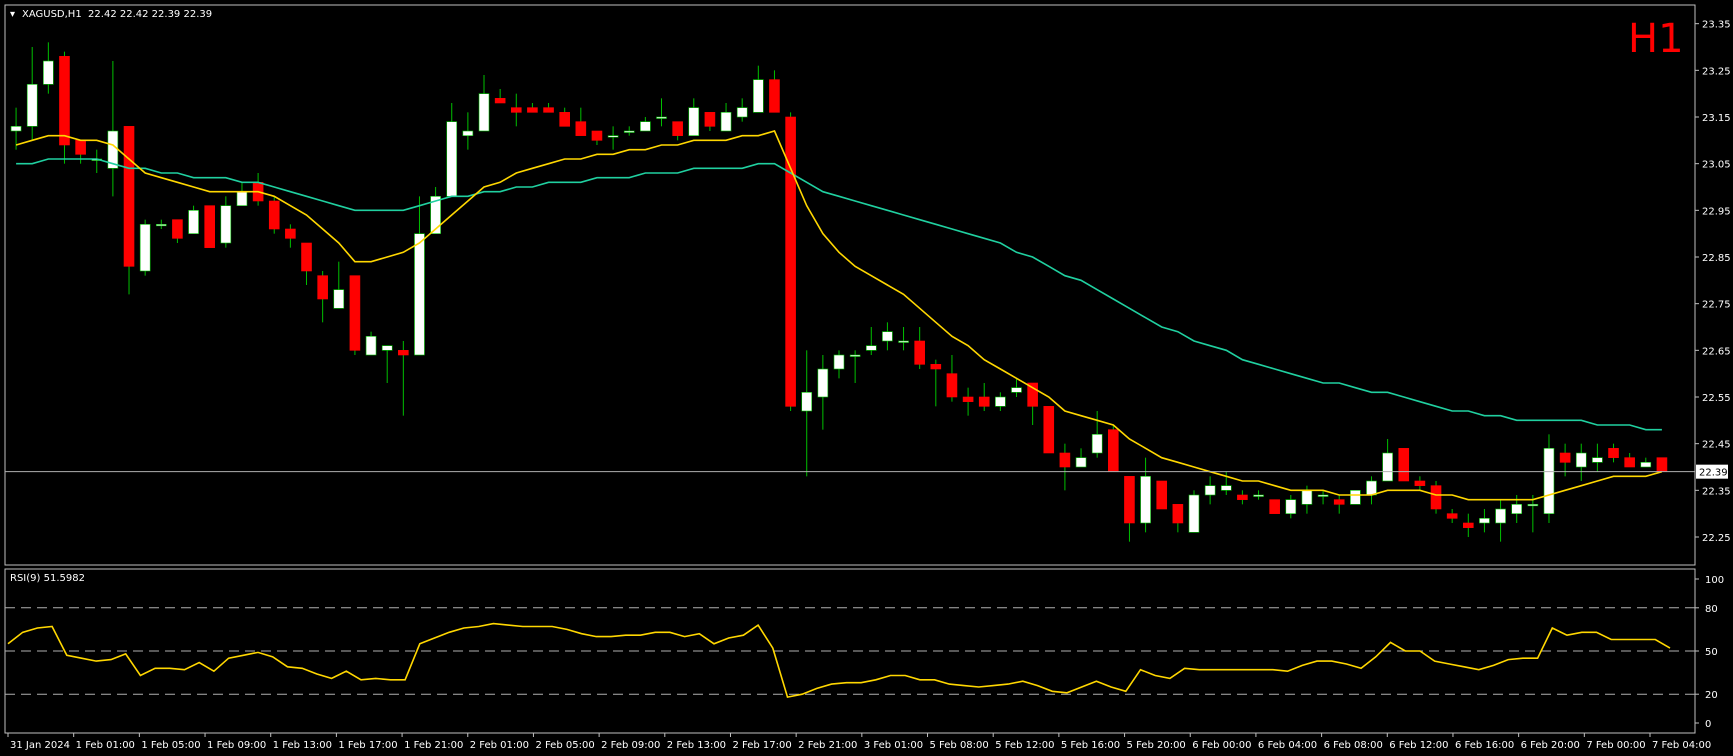 The image size is (1733, 756). What do you see at coordinates (12, 14) in the screenshot?
I see `dropdown-arrow-icon: ▾` at bounding box center [12, 14].